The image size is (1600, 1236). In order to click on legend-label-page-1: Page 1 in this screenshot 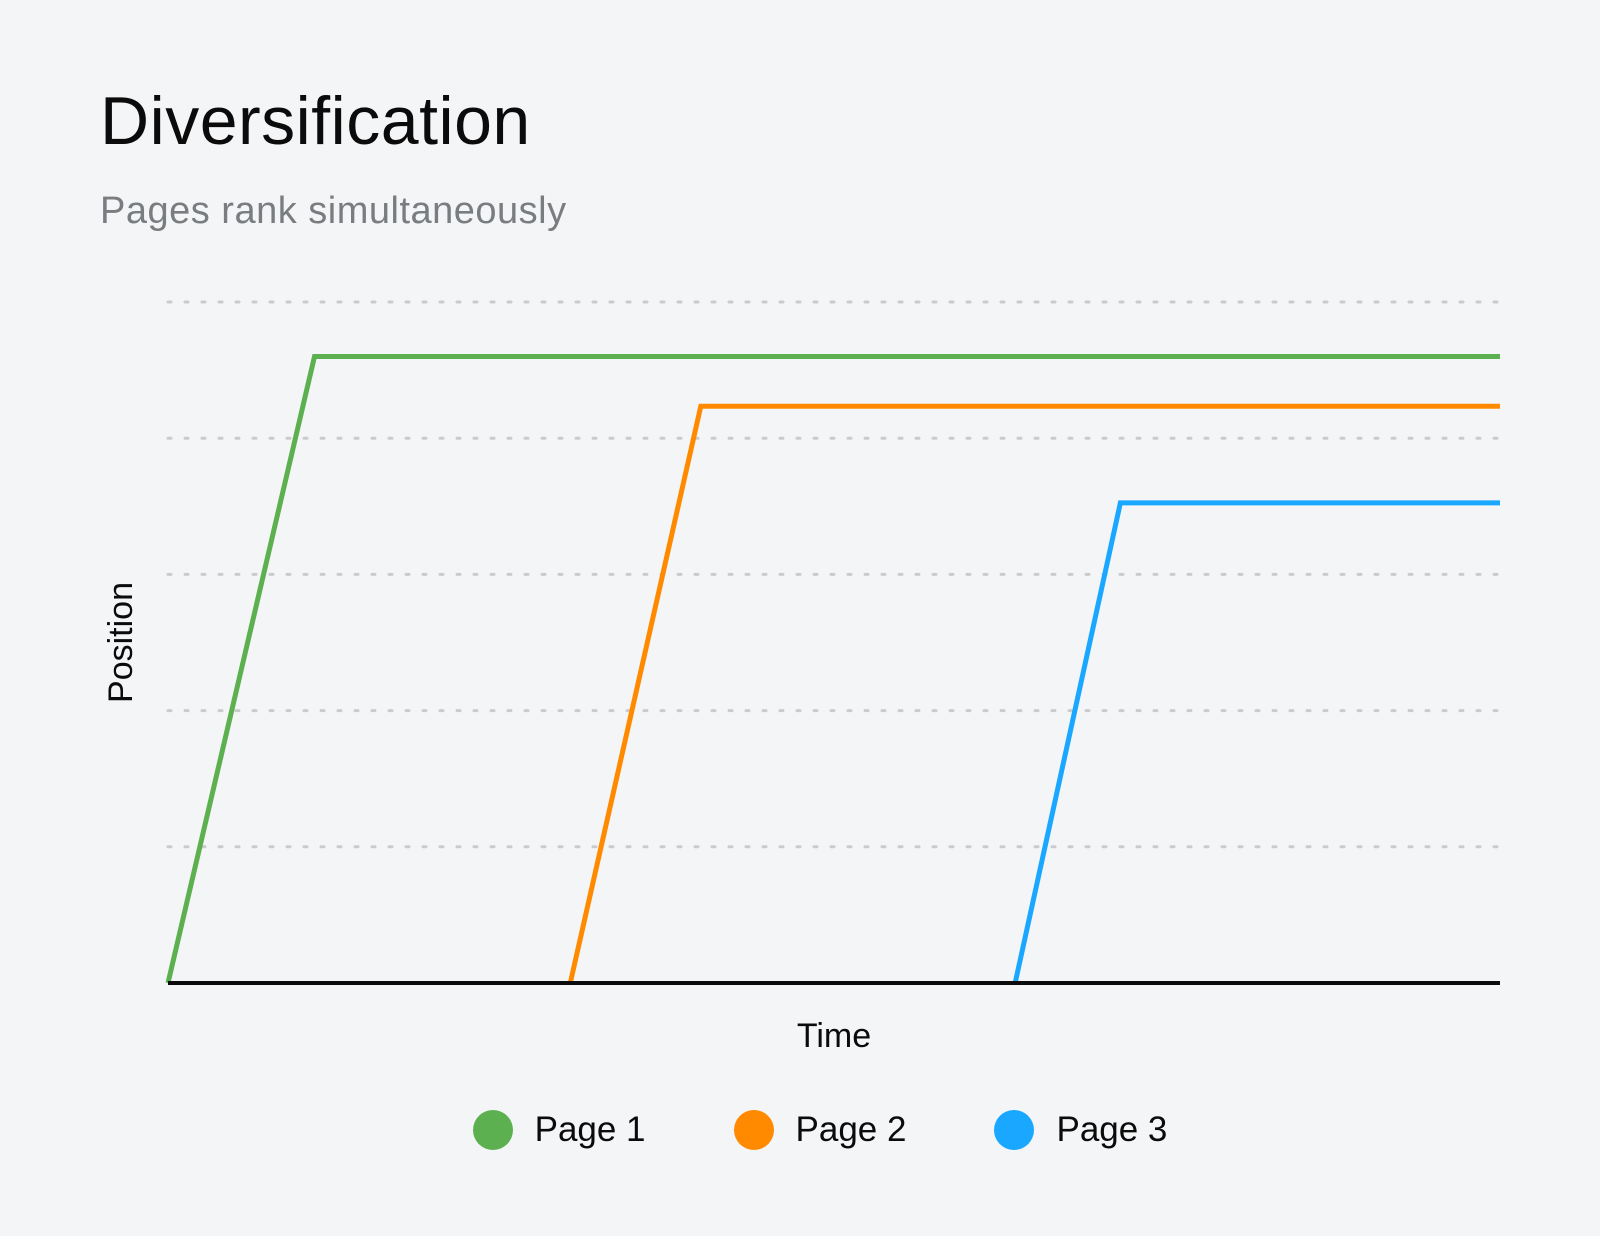, I will do `click(590, 1129)`.